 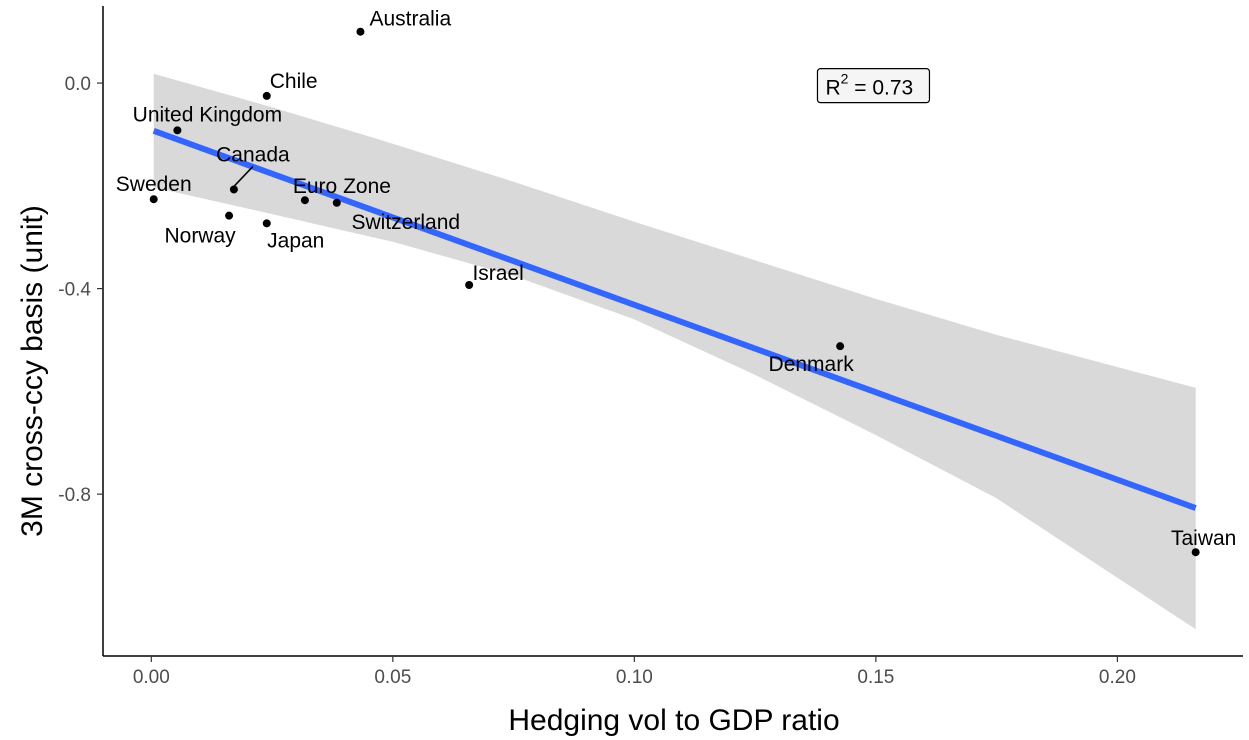 I want to click on x-tick-label: 0.20, so click(x=1117, y=677).